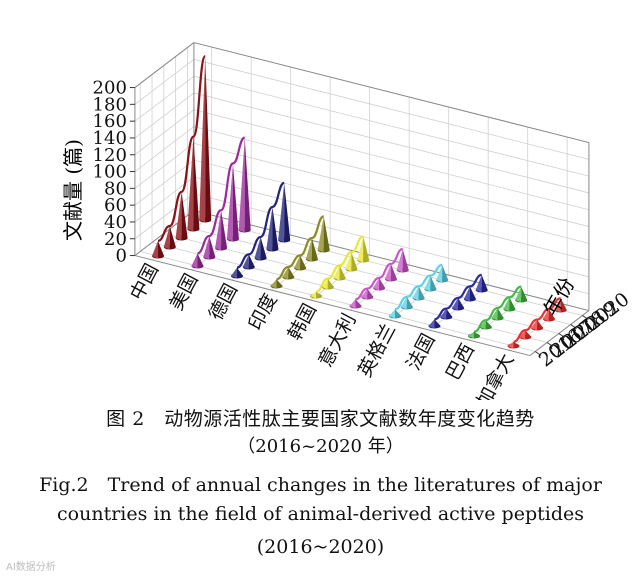 This screenshot has width=641, height=579. I want to click on series-美国, so click(221, 202).